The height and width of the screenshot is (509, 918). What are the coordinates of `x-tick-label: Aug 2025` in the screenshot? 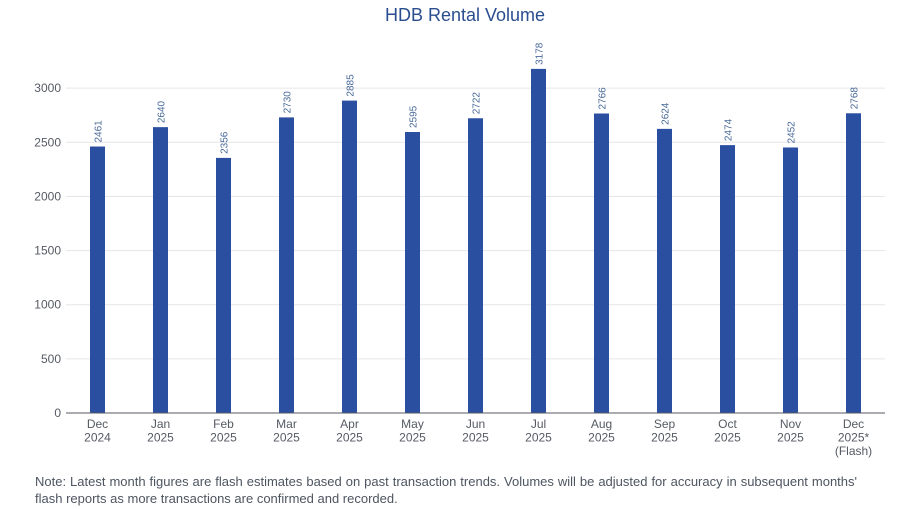 It's located at (601, 431).